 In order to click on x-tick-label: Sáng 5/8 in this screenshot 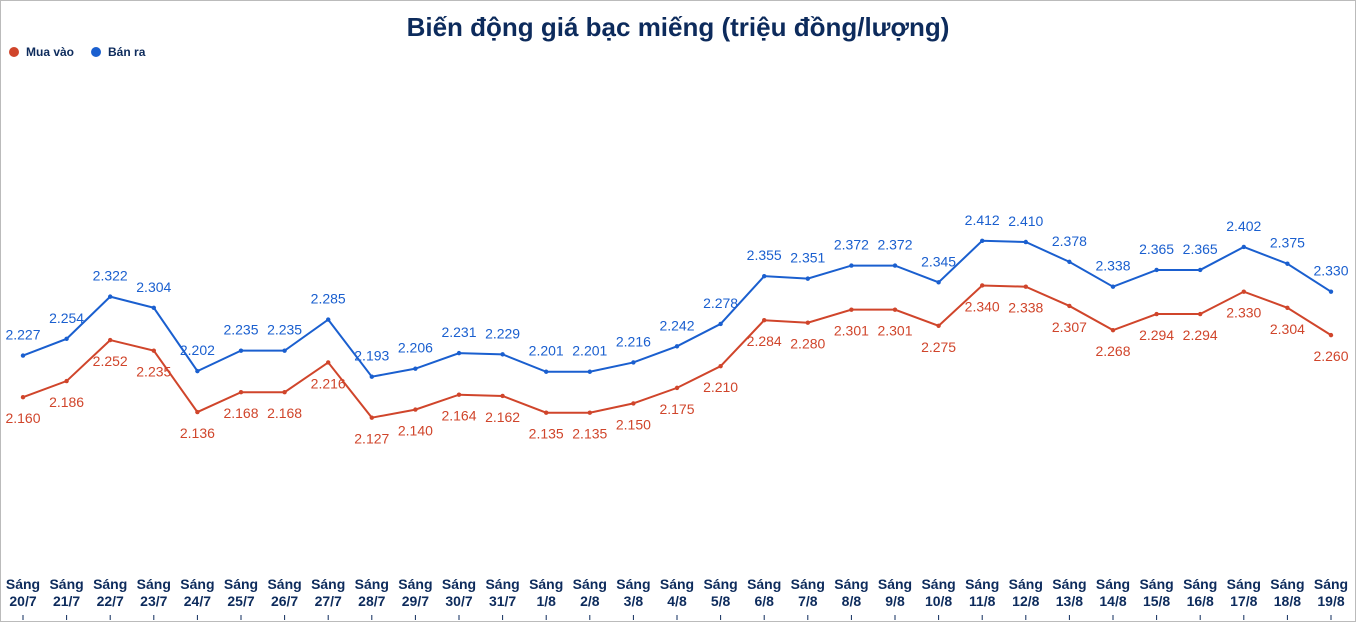, I will do `click(720, 592)`.